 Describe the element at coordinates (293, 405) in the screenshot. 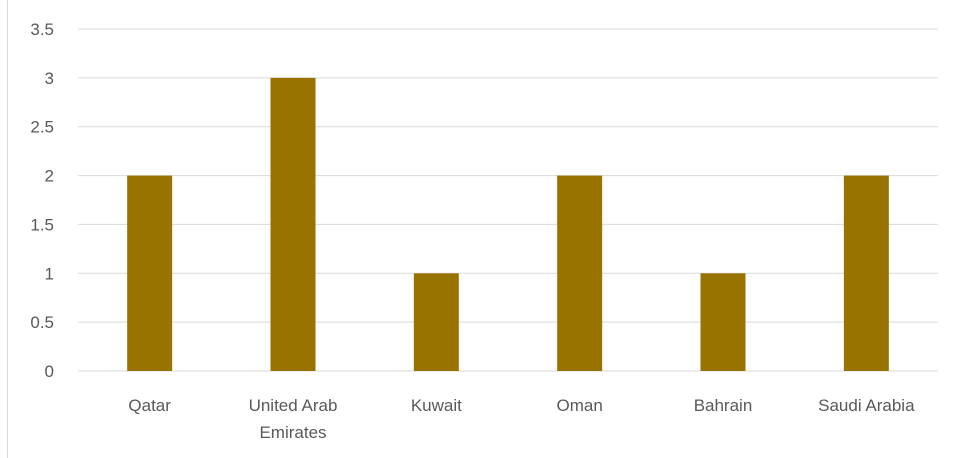

I see `x-tick-label: United Arab` at that location.